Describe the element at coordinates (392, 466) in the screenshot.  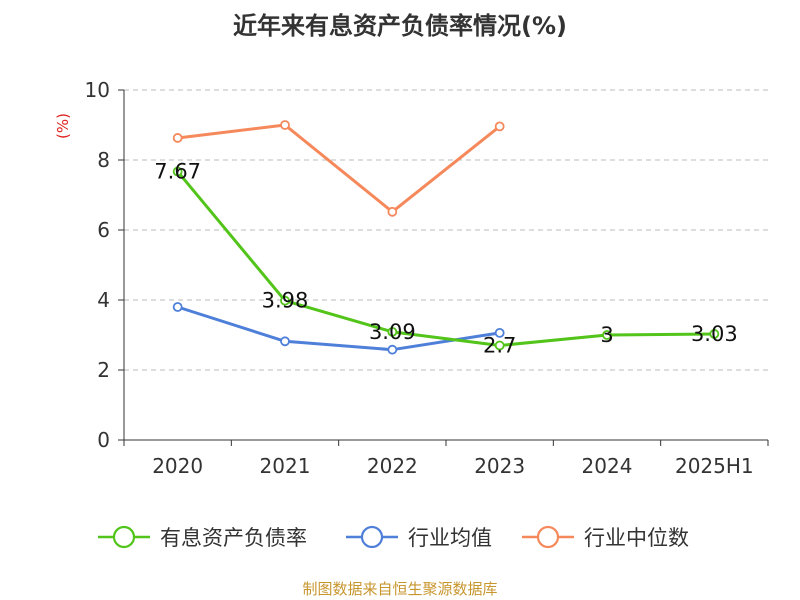
I see `x-tick-label: 2022` at that location.